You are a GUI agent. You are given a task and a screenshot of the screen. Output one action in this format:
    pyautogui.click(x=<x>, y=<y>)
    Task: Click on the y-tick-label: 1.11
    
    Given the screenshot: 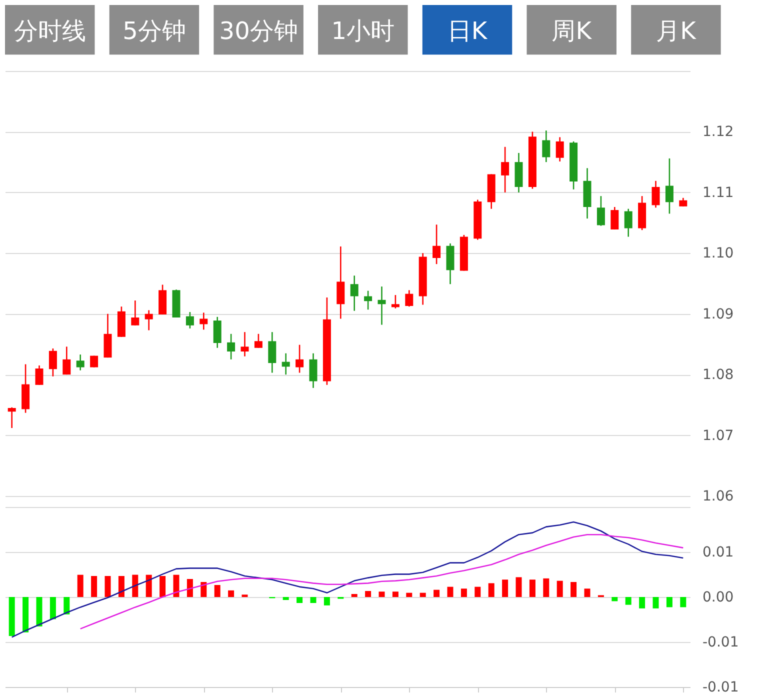 What is the action you would take?
    pyautogui.click(x=718, y=192)
    